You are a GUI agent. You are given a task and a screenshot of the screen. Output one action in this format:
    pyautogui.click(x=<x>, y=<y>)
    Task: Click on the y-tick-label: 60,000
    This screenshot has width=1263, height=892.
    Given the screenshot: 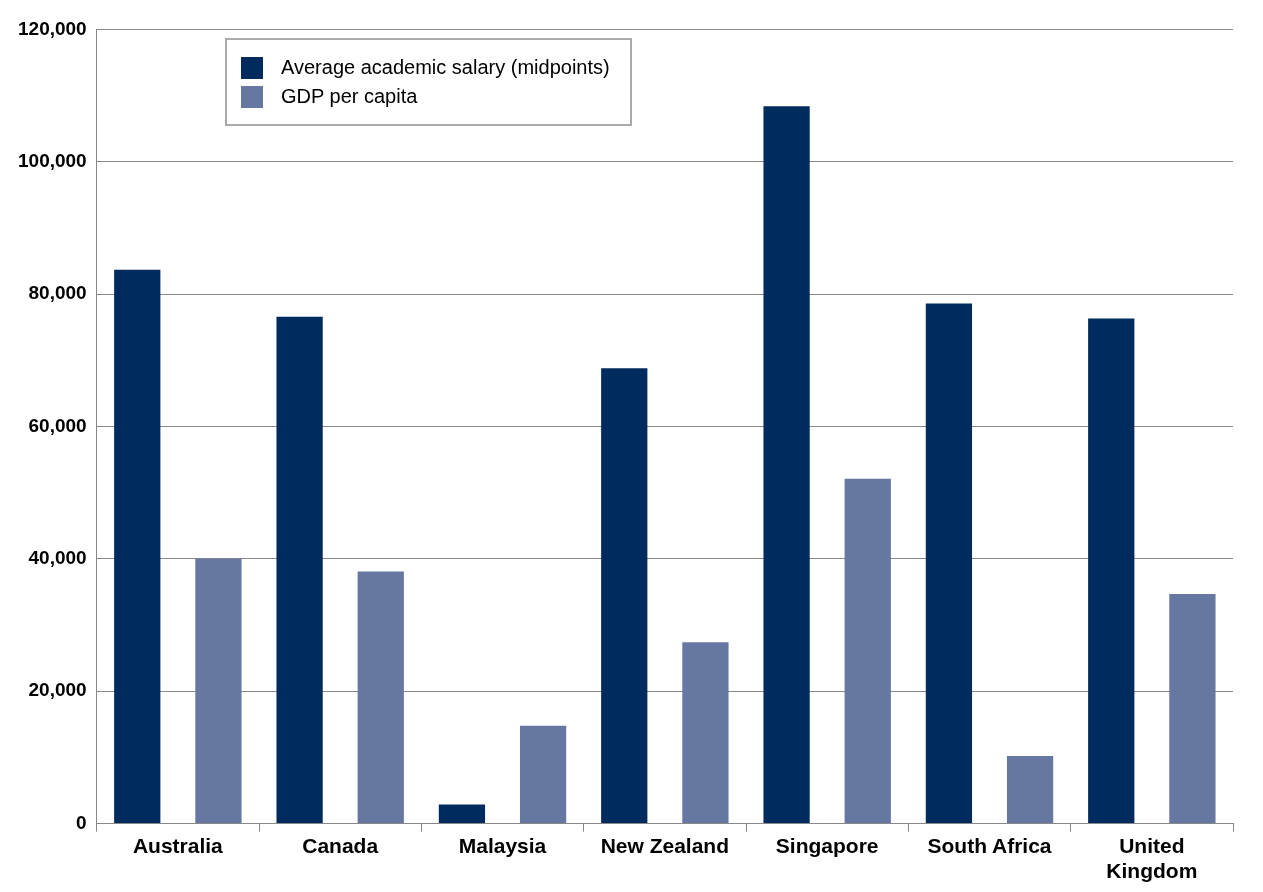 What is the action you would take?
    pyautogui.click(x=57, y=425)
    